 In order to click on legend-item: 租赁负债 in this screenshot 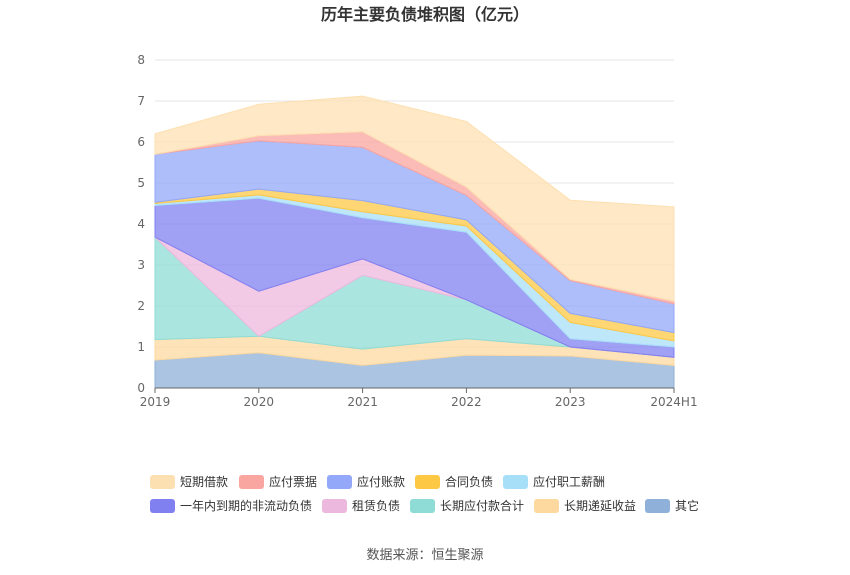, I will do `click(361, 506)`.